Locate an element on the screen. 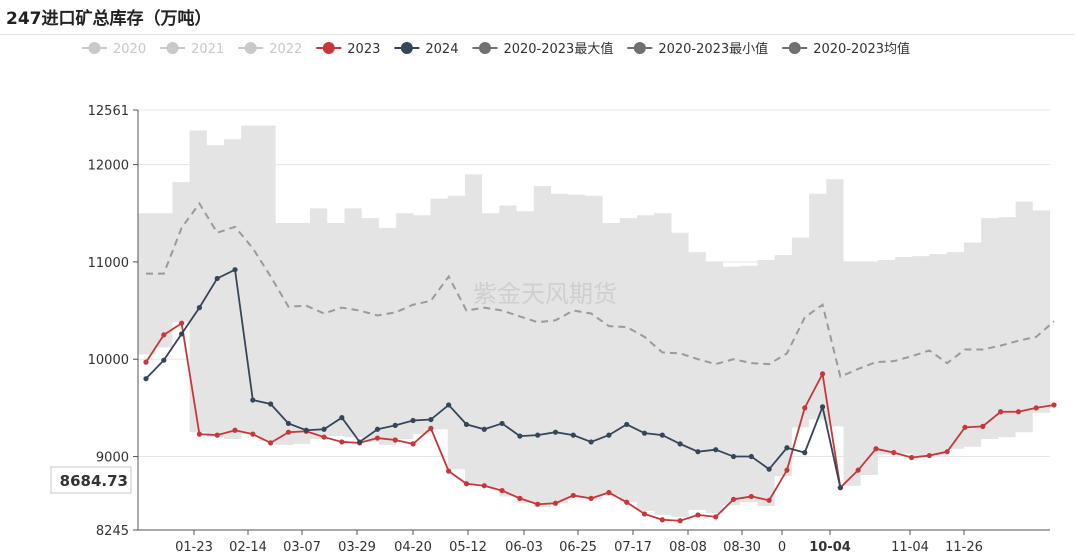  x-tick-label: 08-08 is located at coordinates (688, 547).